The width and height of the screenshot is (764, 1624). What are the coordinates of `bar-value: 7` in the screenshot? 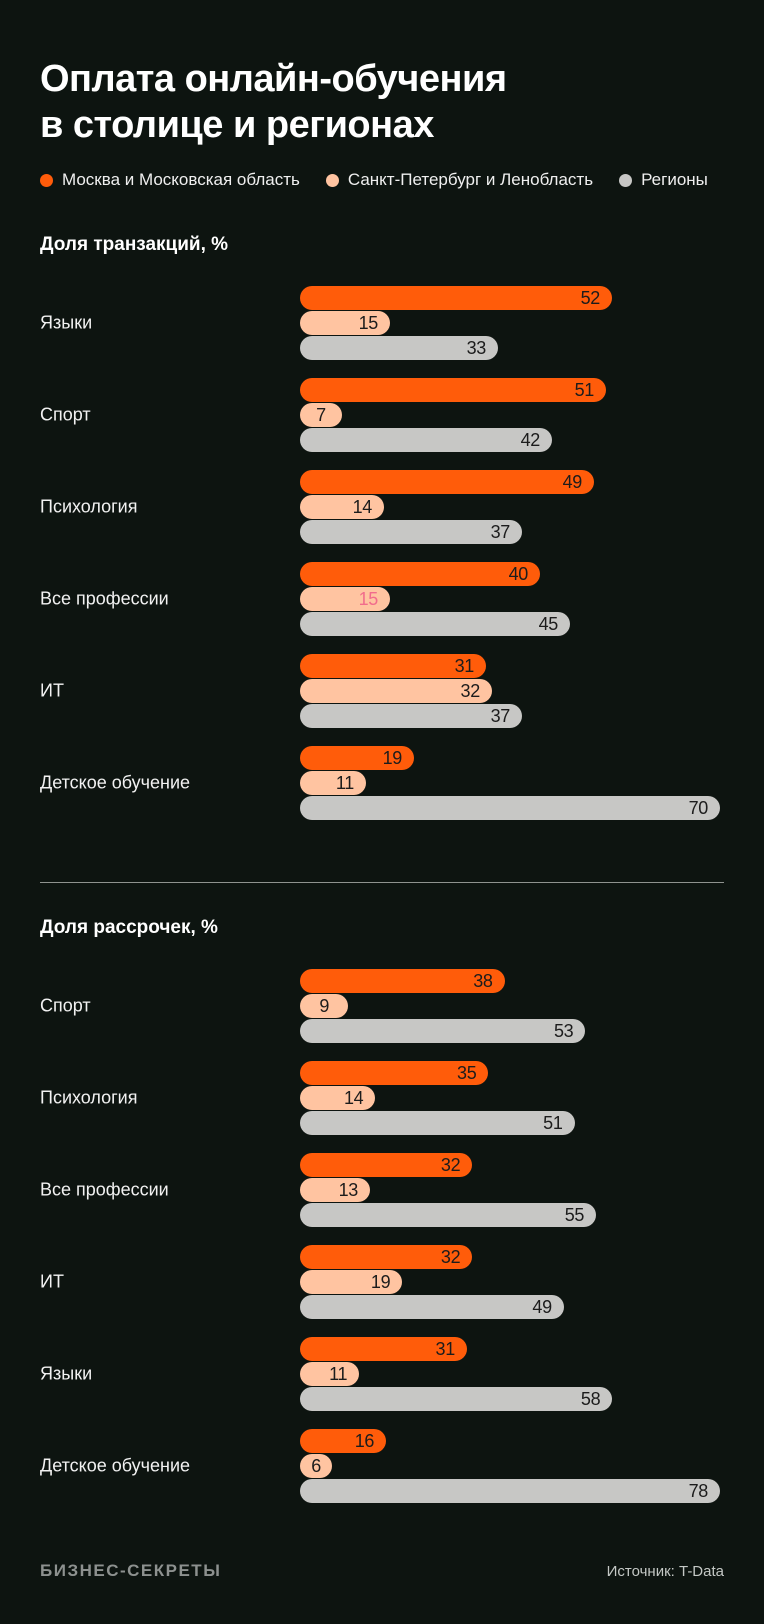 It's located at (321, 415).